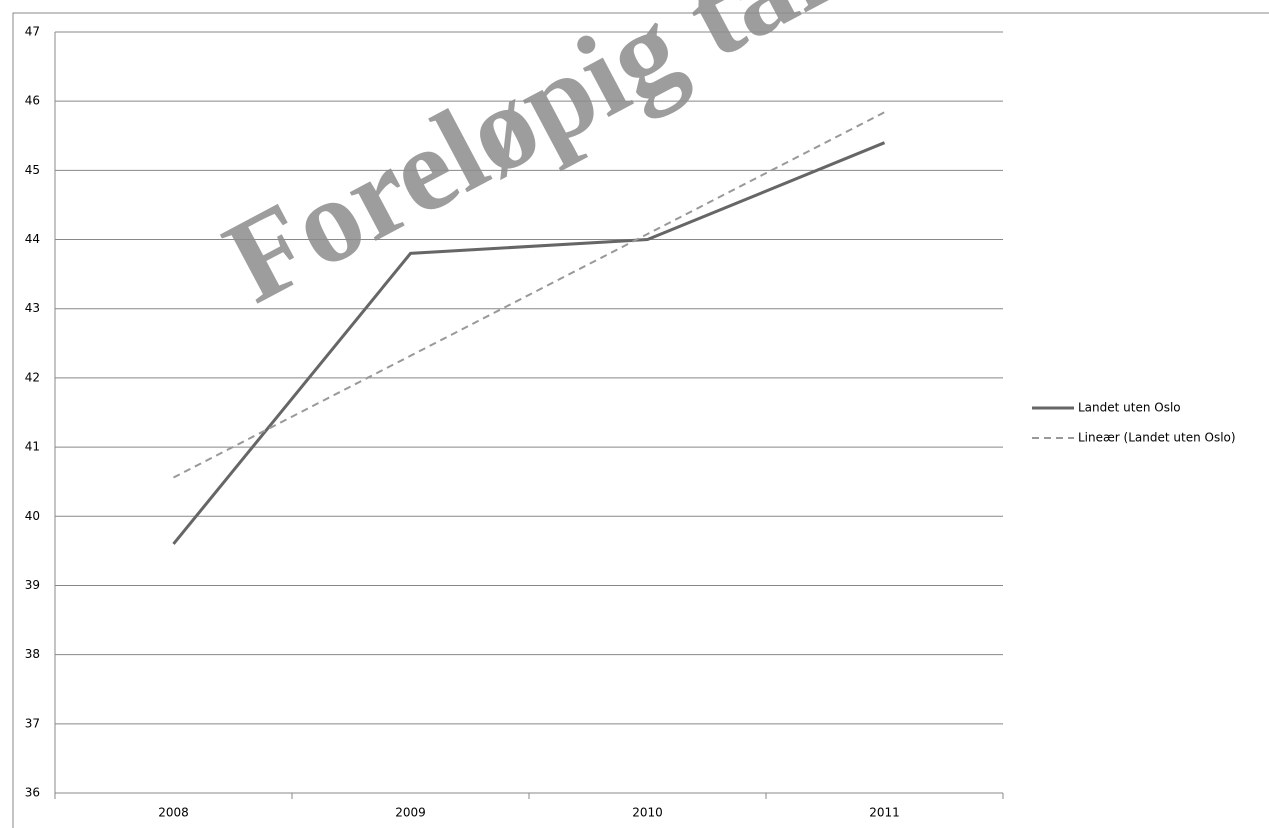 The width and height of the screenshot is (1269, 828). What do you see at coordinates (32, 101) in the screenshot?
I see `y-tick-label: 46` at bounding box center [32, 101].